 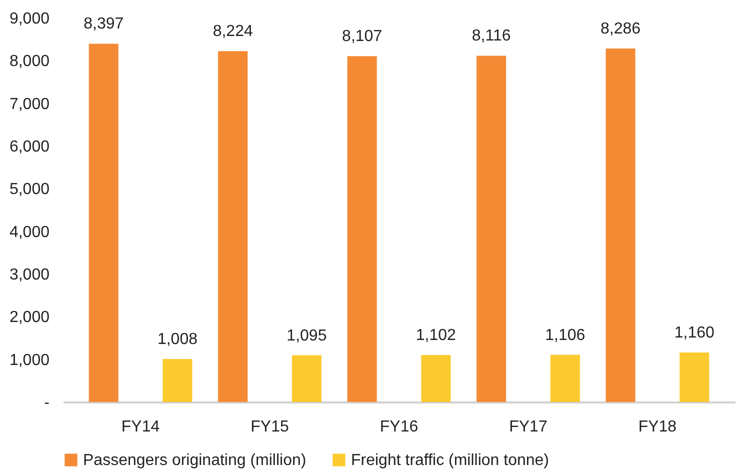 I want to click on y-tick-label: 4,000, so click(x=29, y=232).